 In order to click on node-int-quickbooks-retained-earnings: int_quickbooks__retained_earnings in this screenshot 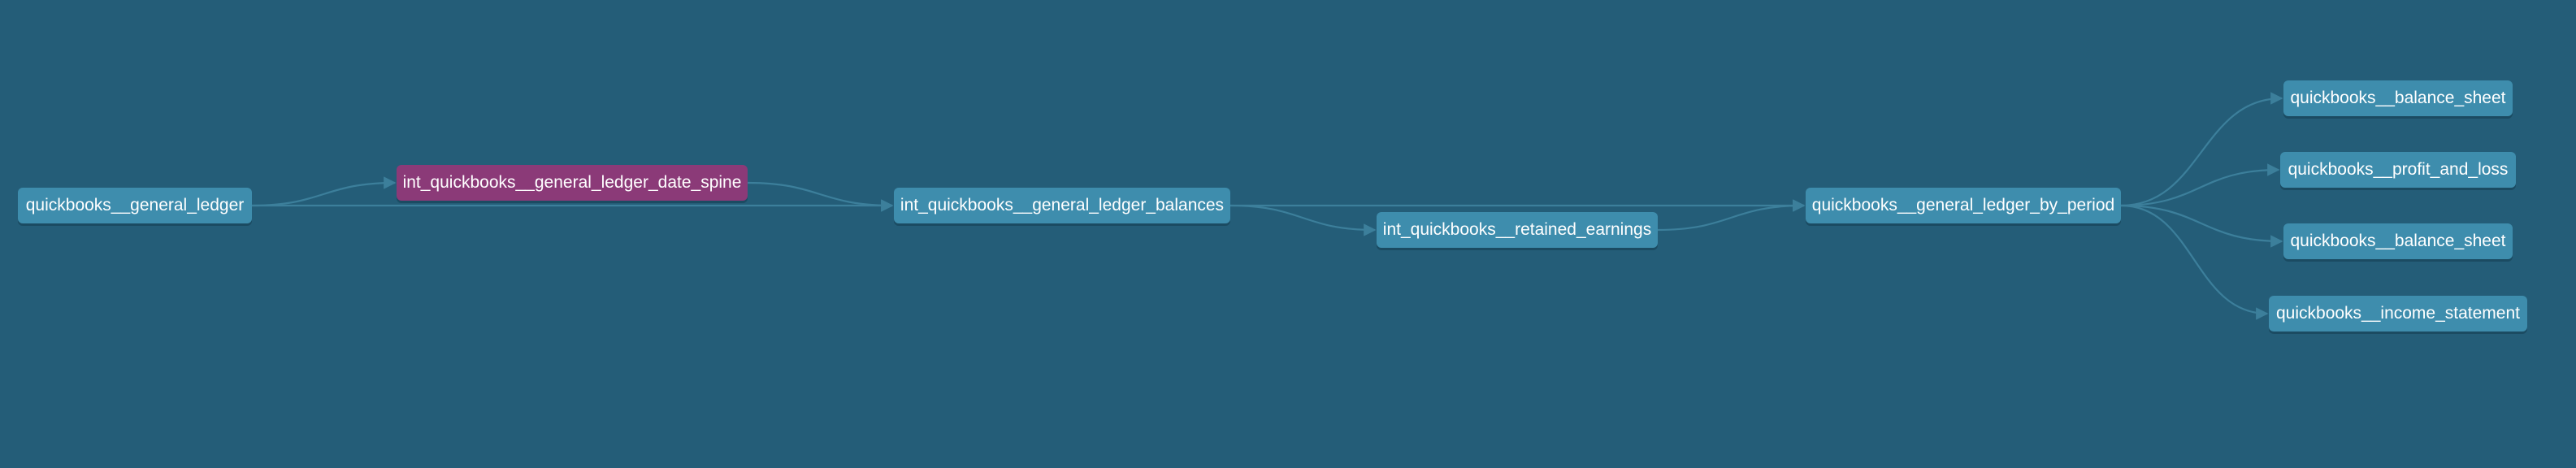, I will do `click(1517, 230)`.